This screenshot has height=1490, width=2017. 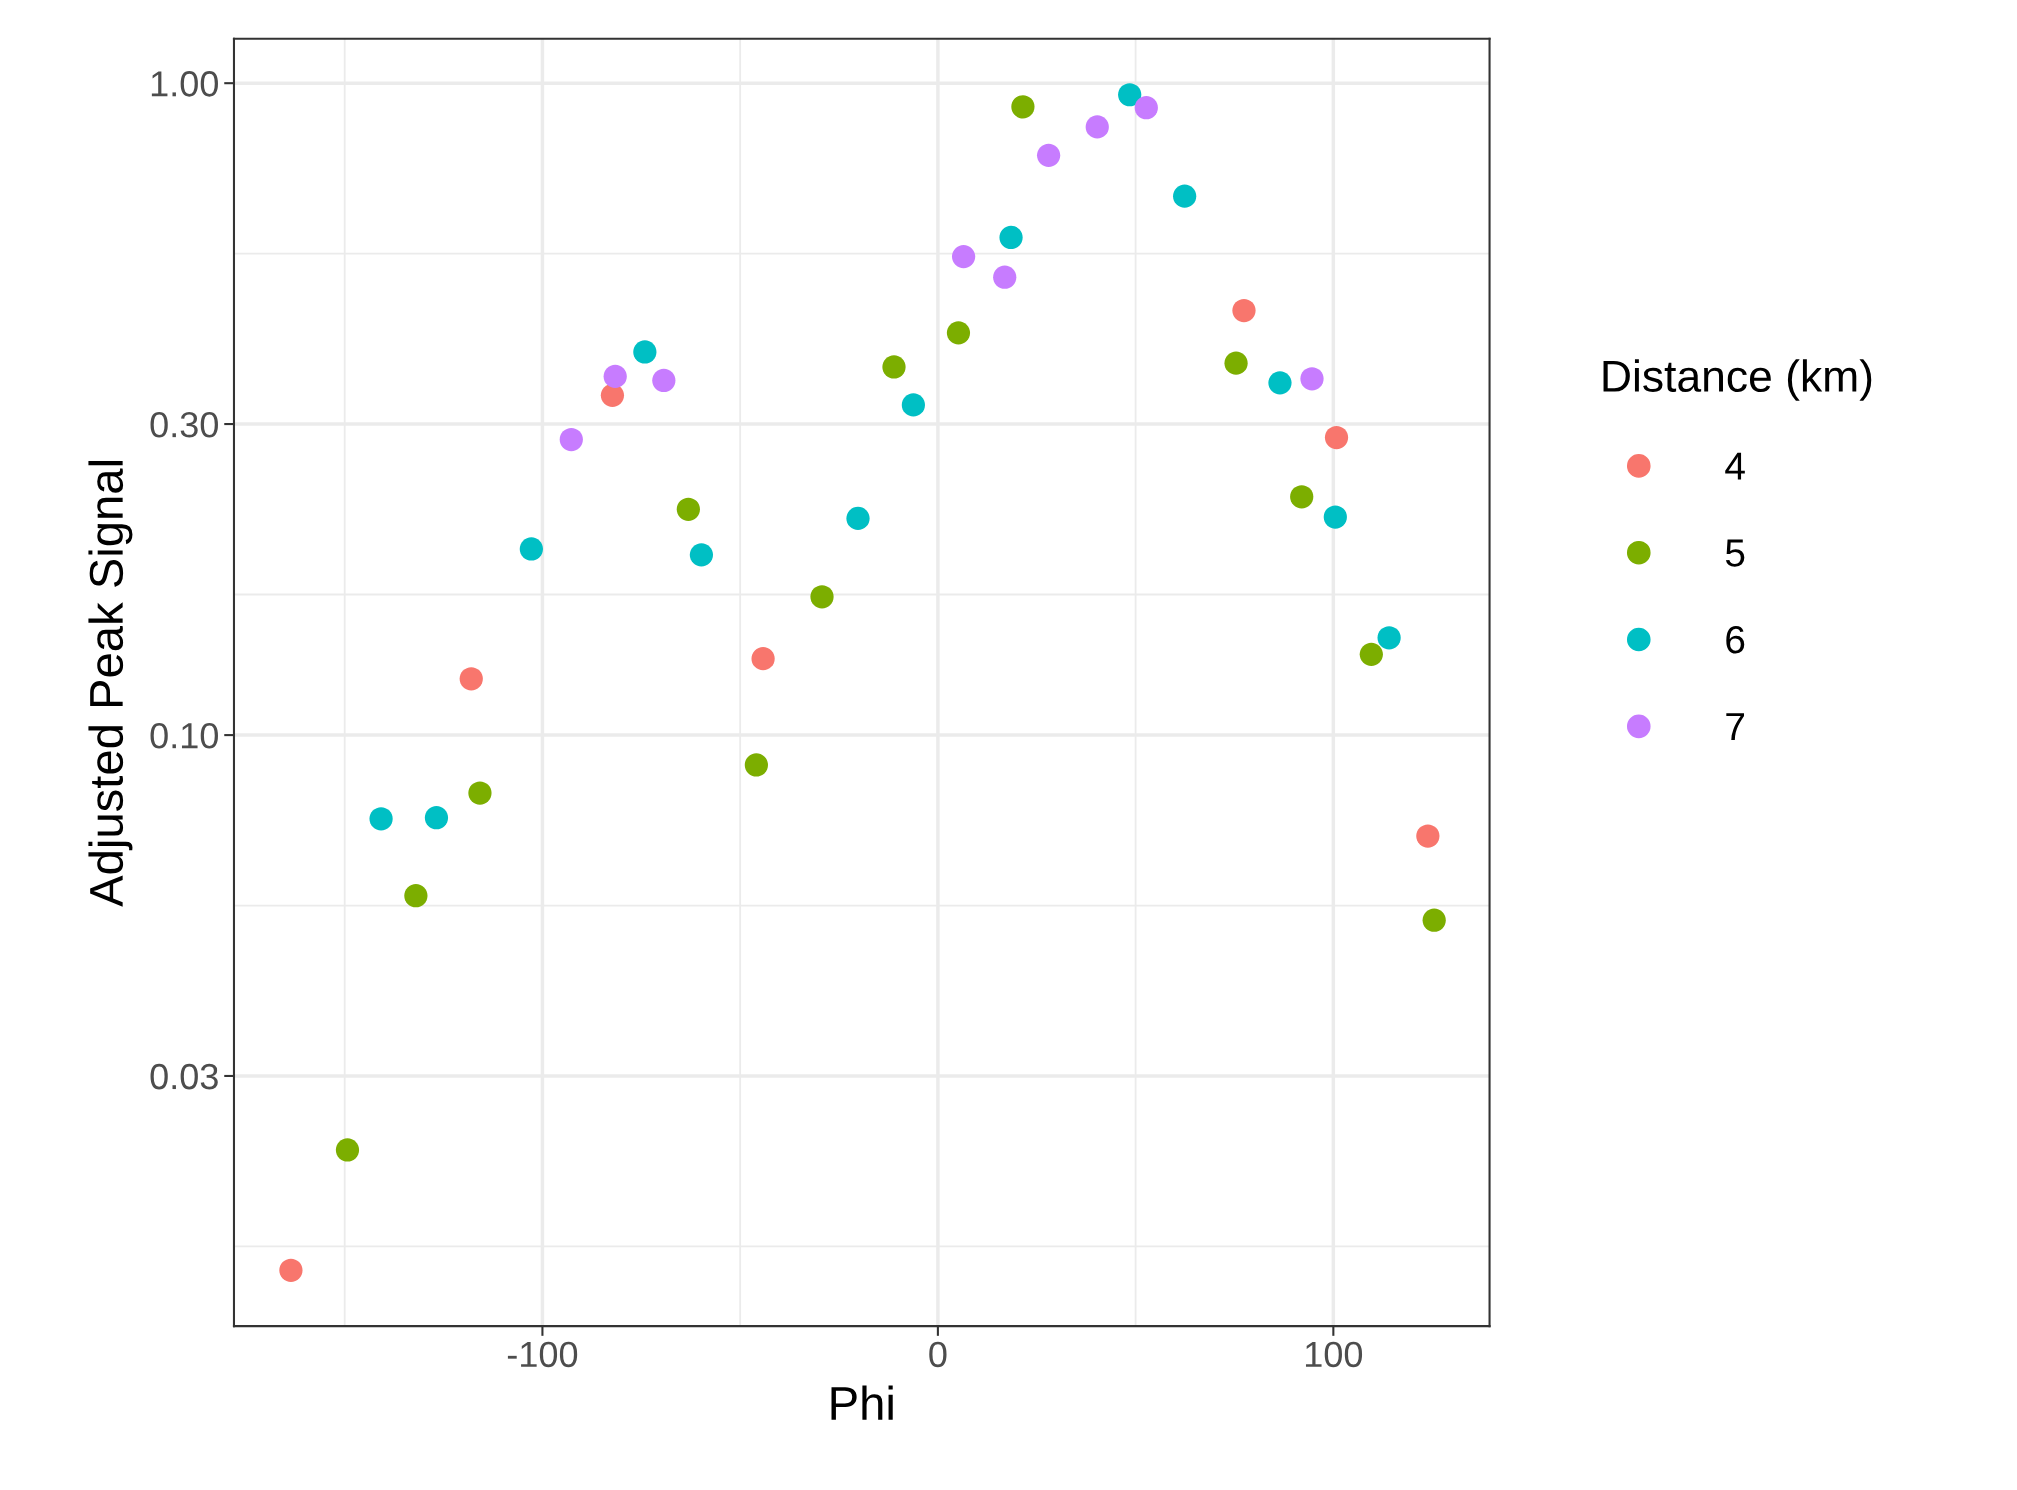 What do you see at coordinates (1735, 639) in the screenshot?
I see `legend-label: 6` at bounding box center [1735, 639].